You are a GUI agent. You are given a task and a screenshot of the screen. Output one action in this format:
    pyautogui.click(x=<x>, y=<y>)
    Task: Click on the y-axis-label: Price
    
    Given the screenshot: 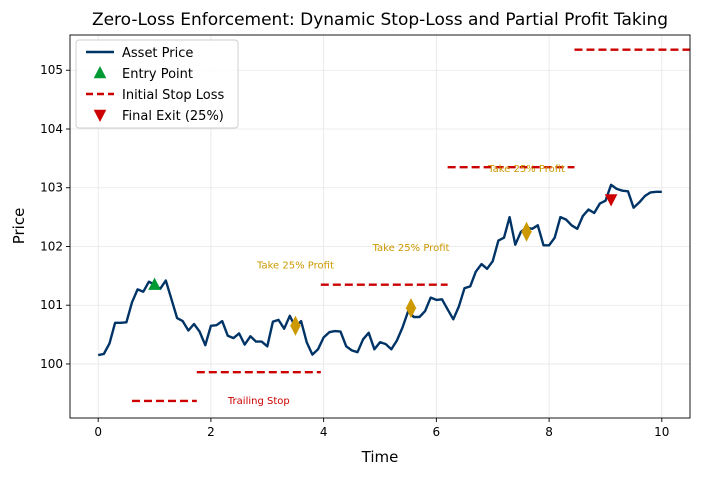 What is the action you would take?
    pyautogui.click(x=19, y=226)
    